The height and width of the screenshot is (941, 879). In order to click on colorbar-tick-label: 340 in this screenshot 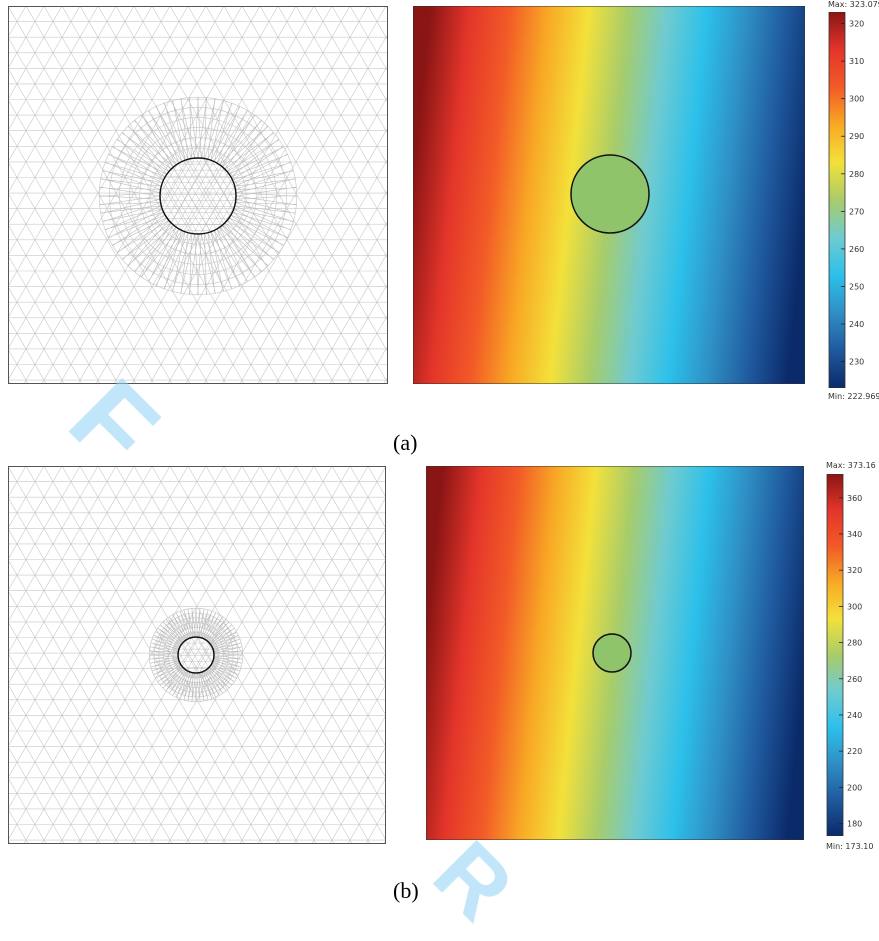, I will do `click(854, 534)`.